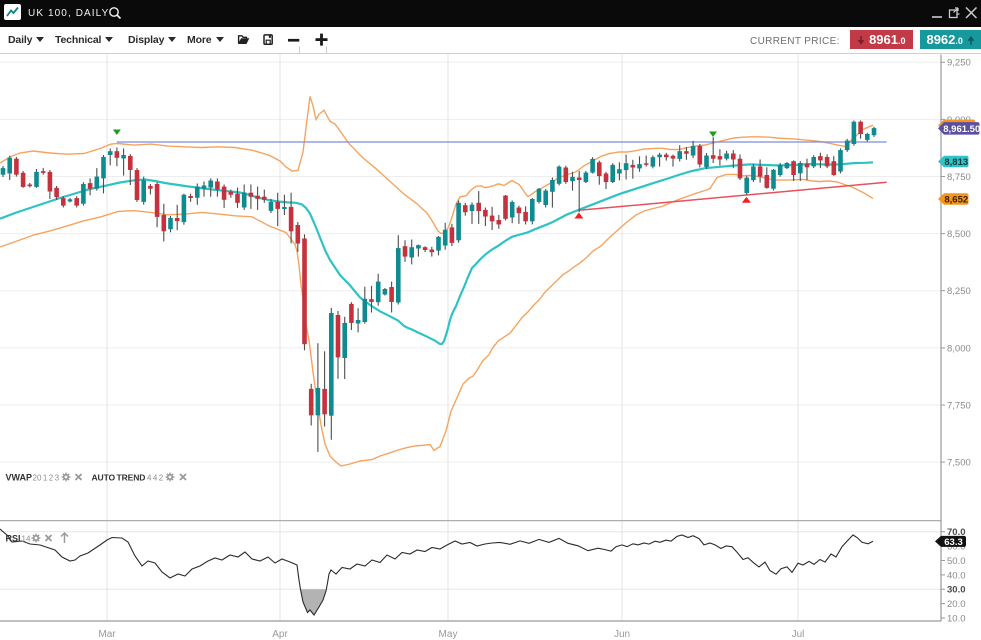  Describe the element at coordinates (961, 129) in the screenshot. I see `svg-text: 8,961.50` at that location.